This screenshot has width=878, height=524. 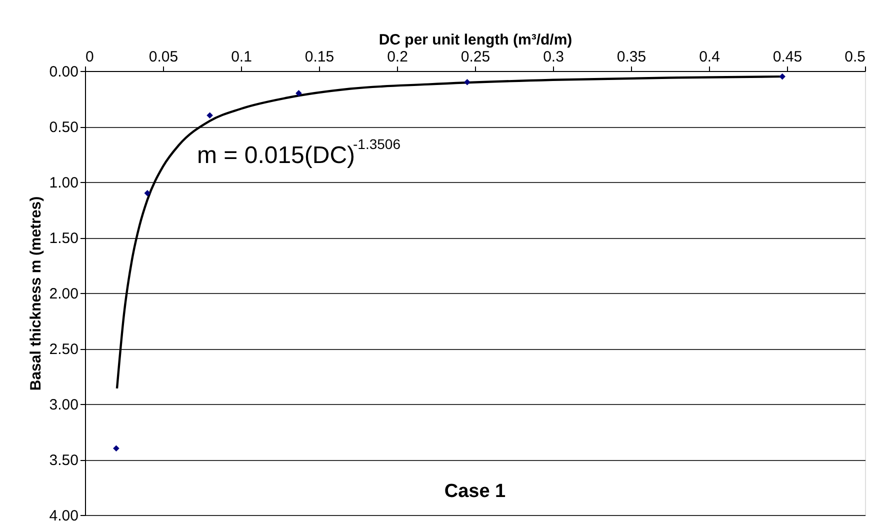 I want to click on y-axis-title: Basal thickness m (metres), so click(x=35, y=293).